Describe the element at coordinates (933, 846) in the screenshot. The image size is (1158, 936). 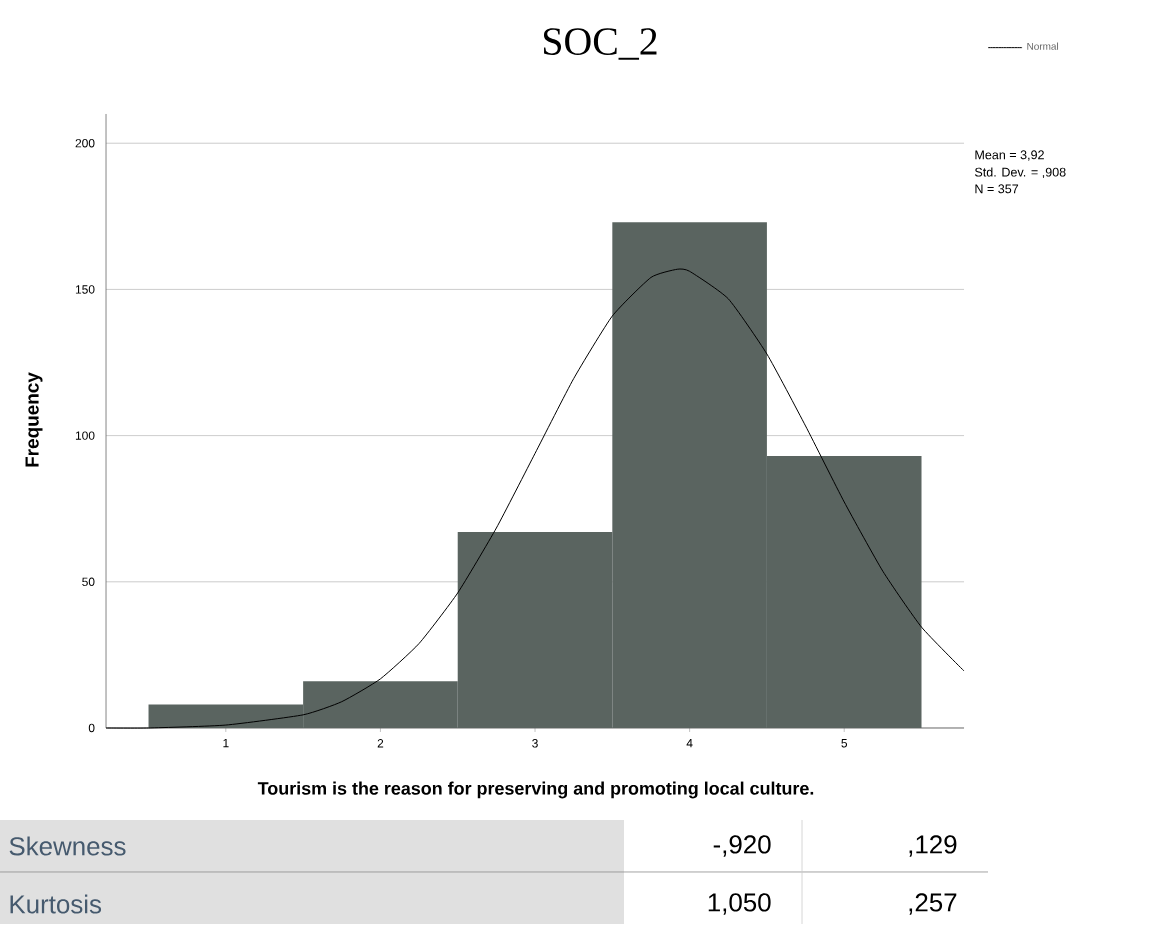
I see `text: ,129` at that location.